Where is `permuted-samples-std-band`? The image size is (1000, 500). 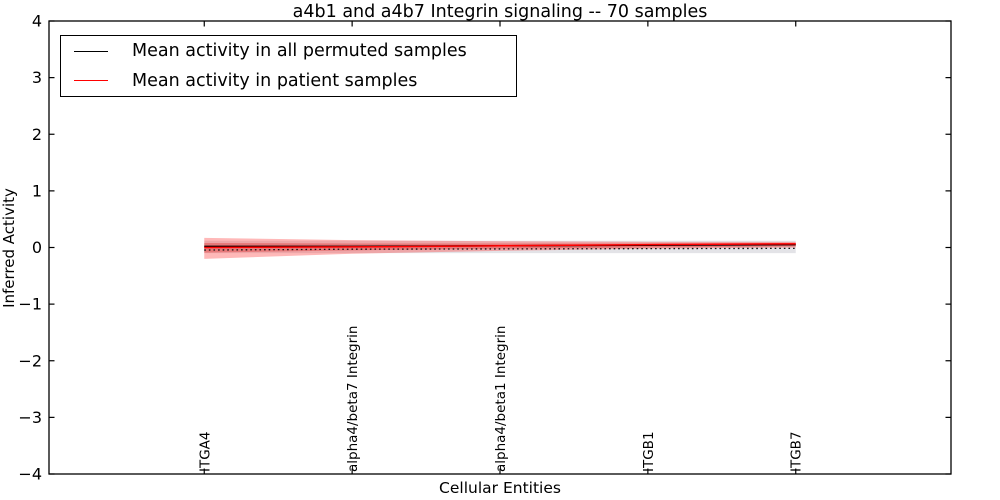 permuted-samples-std-band is located at coordinates (500, 247).